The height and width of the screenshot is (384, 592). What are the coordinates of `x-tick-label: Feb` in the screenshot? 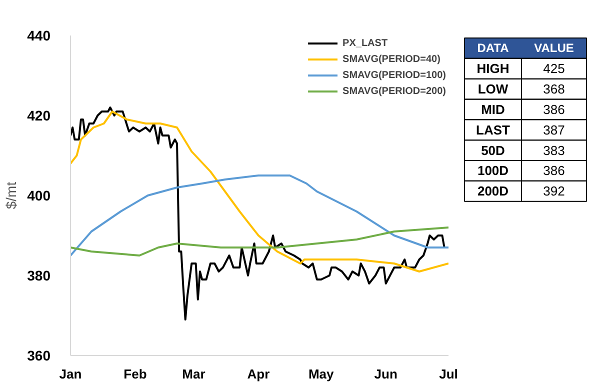 It's located at (135, 374).